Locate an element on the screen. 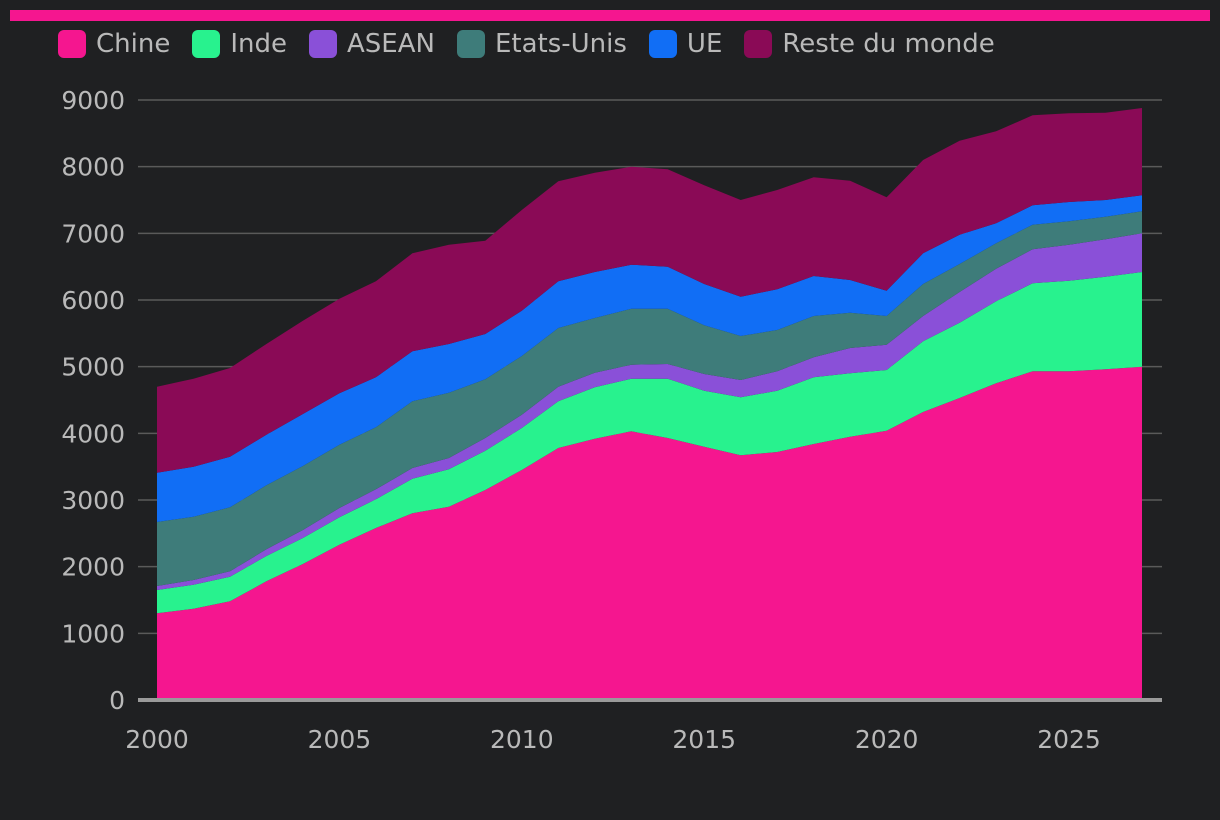  legend-swatch-etats-unis is located at coordinates (470, 44).